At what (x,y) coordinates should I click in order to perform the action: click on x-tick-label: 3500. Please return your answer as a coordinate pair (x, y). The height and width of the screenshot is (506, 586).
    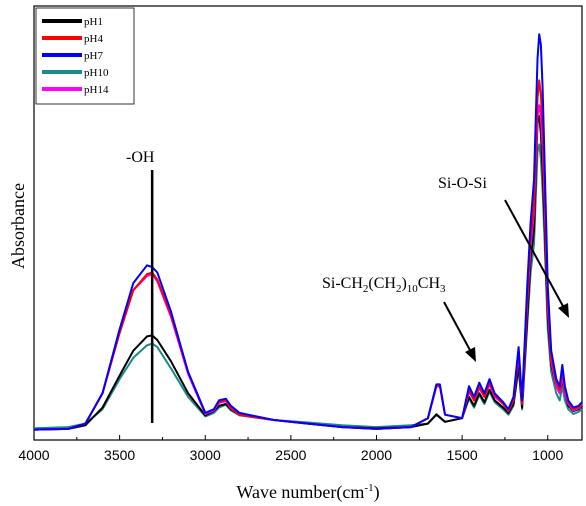
    Looking at the image, I should click on (119, 455).